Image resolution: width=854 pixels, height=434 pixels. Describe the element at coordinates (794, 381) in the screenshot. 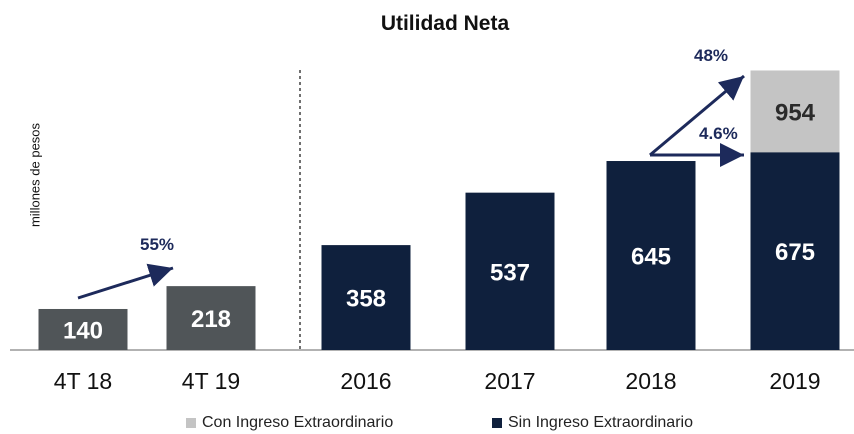

I see `category-label-2019: 2019` at that location.